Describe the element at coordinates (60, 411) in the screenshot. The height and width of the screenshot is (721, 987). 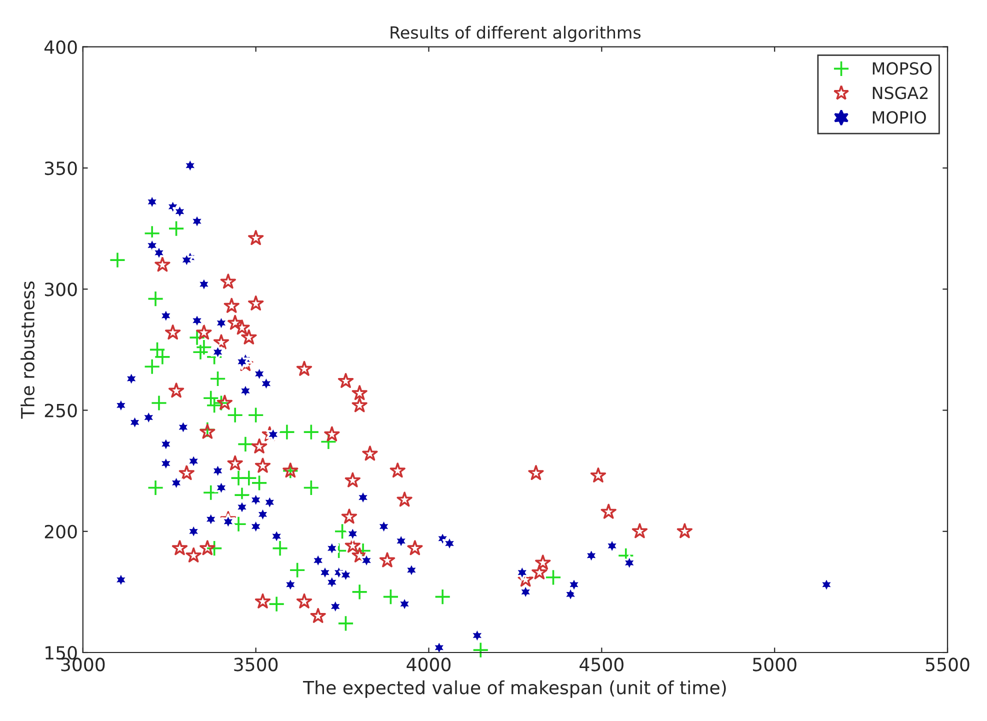
I see `y-tick-label: 250` at that location.